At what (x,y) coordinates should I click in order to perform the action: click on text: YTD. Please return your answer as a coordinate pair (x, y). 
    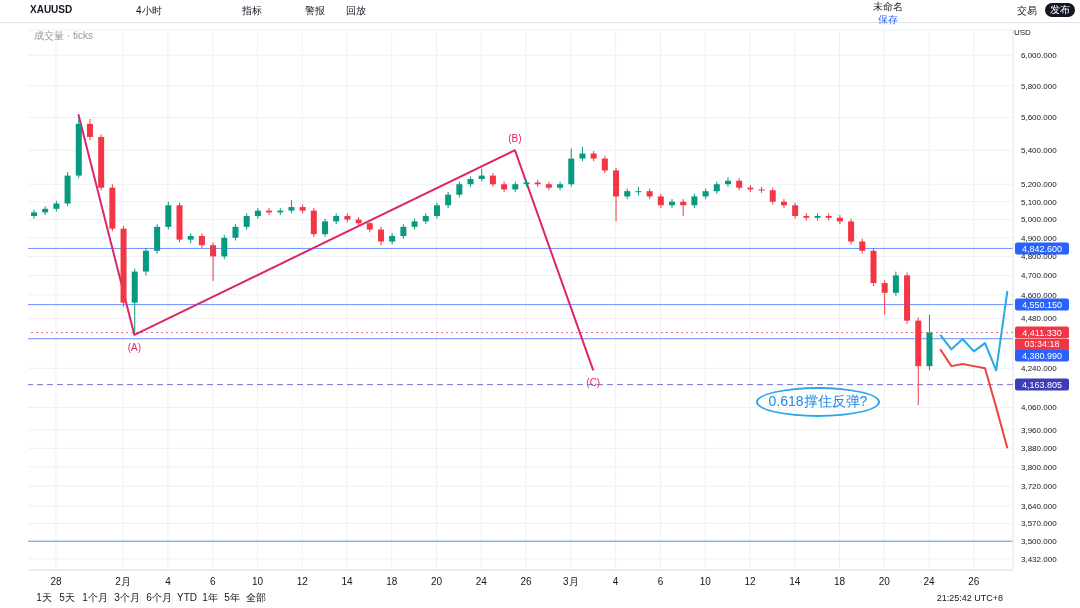
    Looking at the image, I should click on (187, 597).